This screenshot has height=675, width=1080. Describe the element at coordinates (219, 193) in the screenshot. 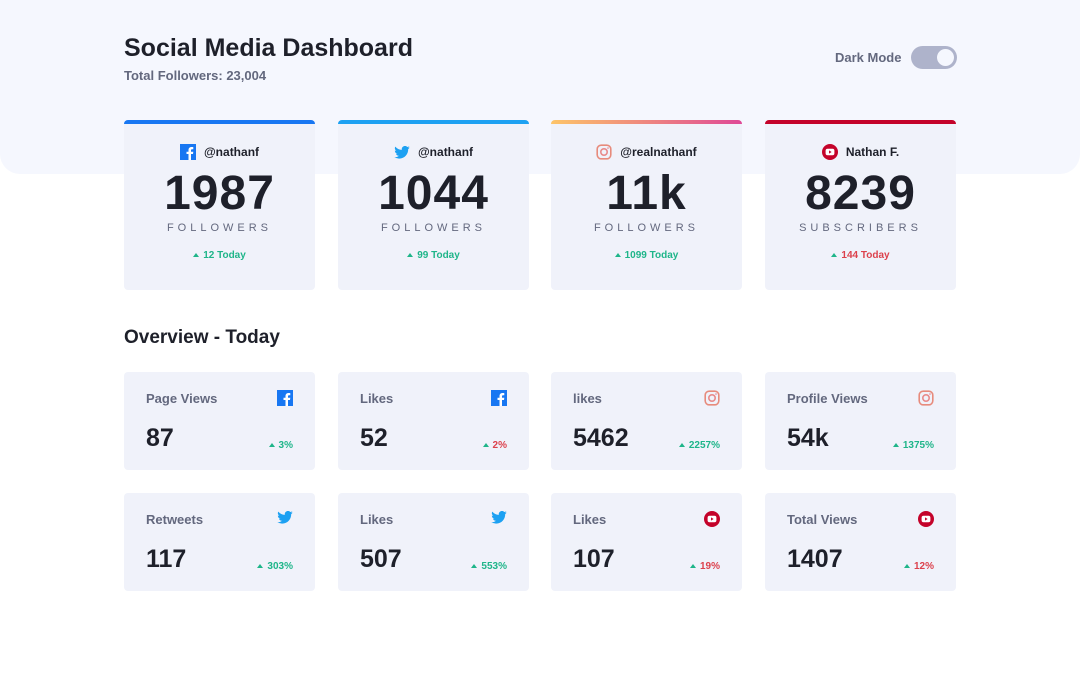

I see `follower-count: 1987` at that location.